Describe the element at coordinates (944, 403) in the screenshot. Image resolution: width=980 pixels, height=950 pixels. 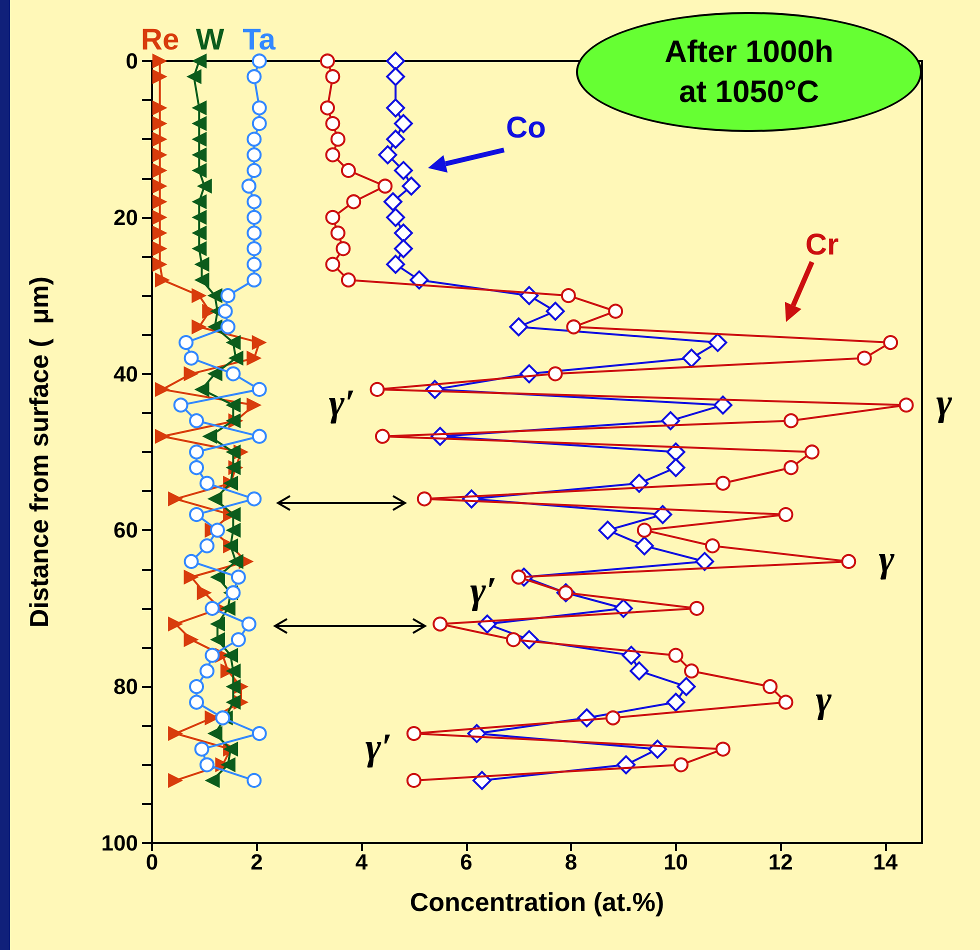
I see `annotation: γ` at that location.